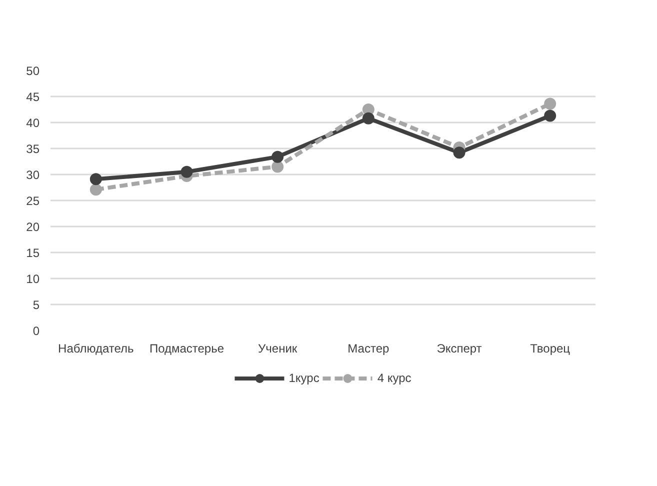 This screenshot has height=486, width=657. I want to click on x-tick-label: Эксперт, so click(459, 349).